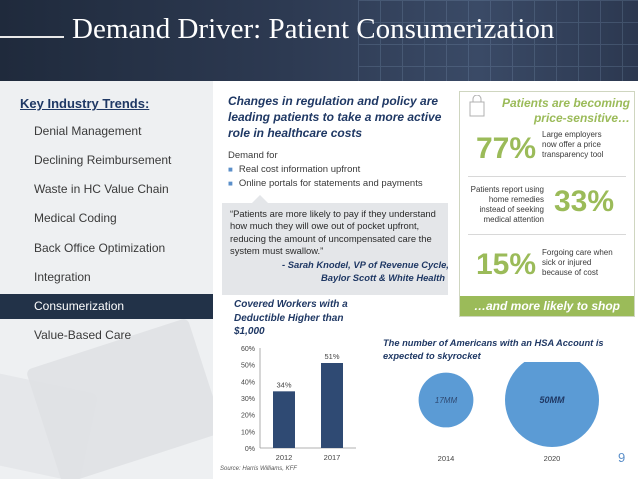 The width and height of the screenshot is (638, 479). I want to click on header-building-pattern, so click(498, 40).